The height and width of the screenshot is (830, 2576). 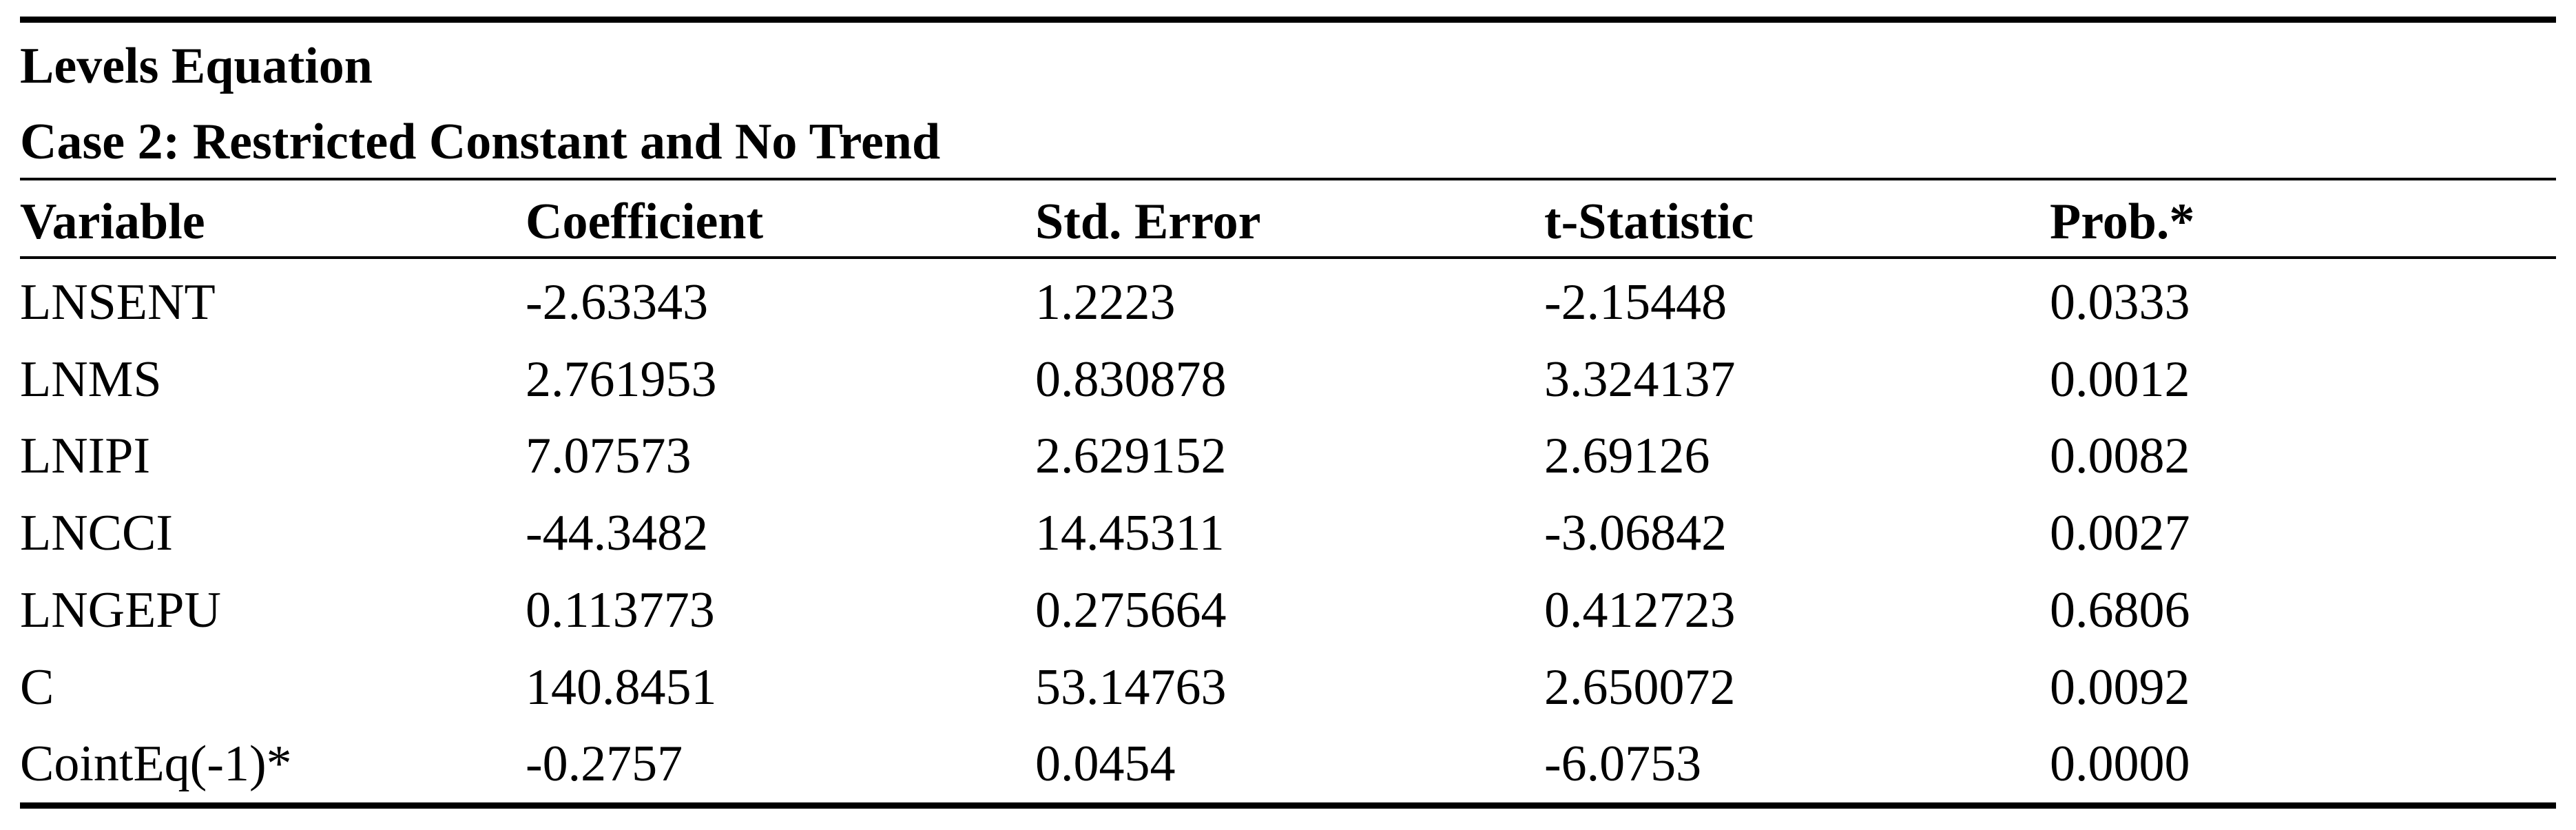 I want to click on row-label: C, so click(x=37, y=687).